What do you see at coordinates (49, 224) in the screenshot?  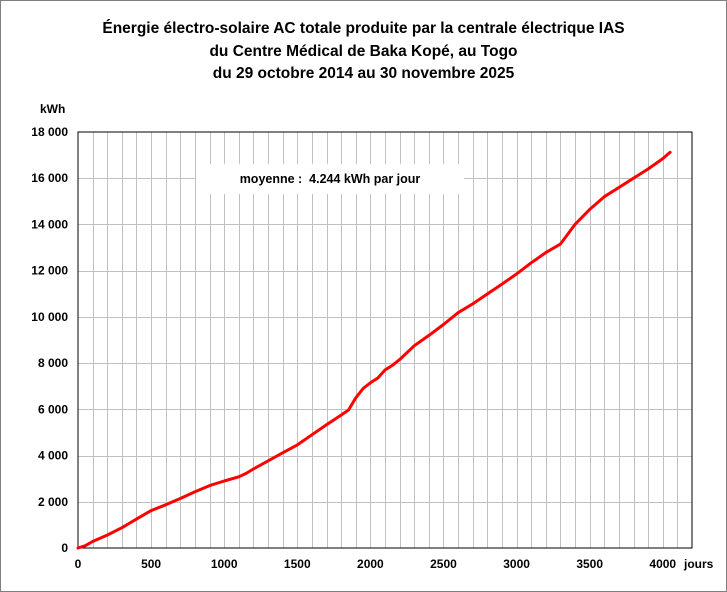 I see `y-tick-label: 14 000` at bounding box center [49, 224].